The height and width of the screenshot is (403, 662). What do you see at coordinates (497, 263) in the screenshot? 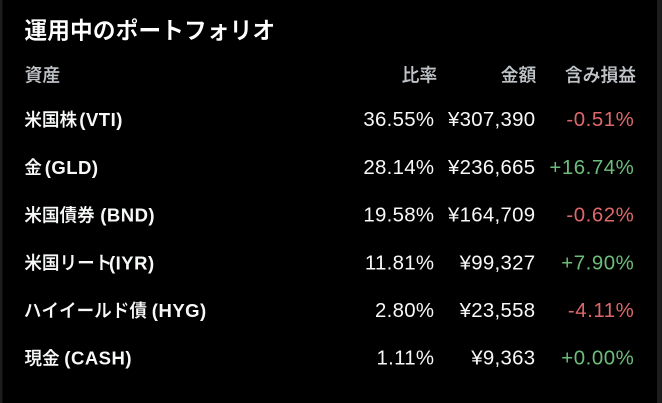
I see `svg-text: ¥99,327` at bounding box center [497, 263].